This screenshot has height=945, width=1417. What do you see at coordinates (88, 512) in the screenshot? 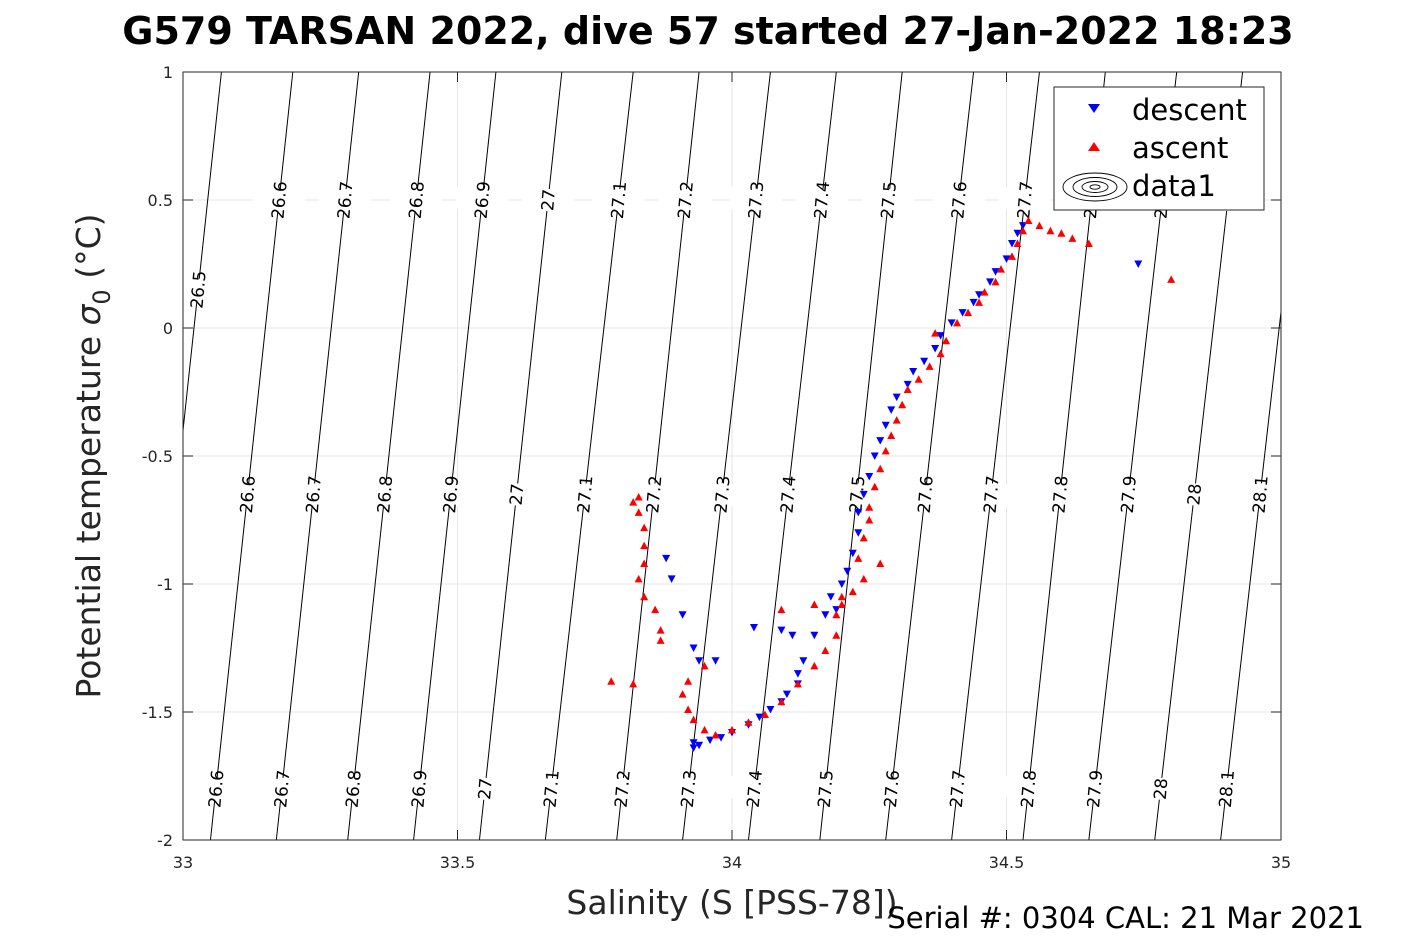
I see `y-axis-label-main: Potential temperature` at bounding box center [88, 512].